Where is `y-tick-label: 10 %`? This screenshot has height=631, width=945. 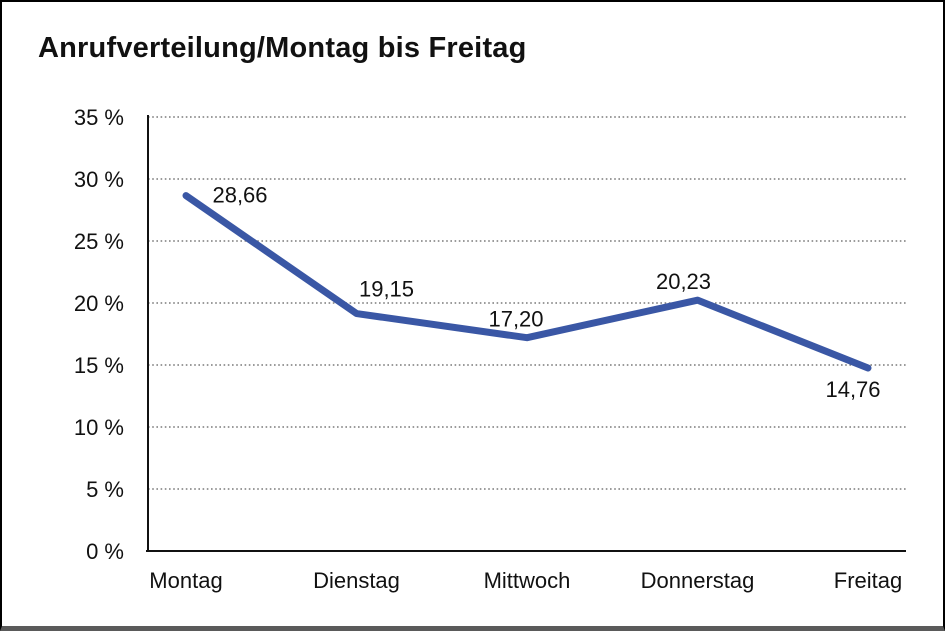 y-tick-label: 10 % is located at coordinates (99, 427).